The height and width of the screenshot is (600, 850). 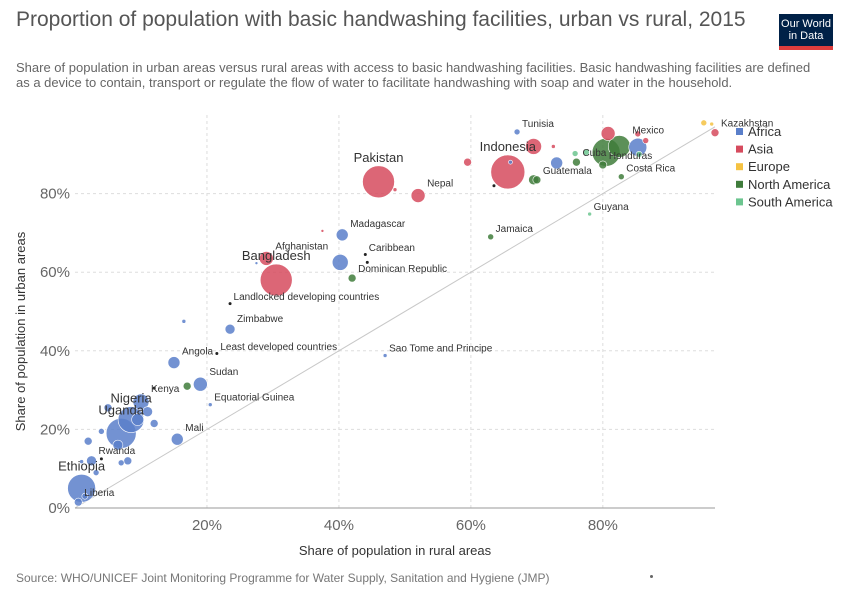 I want to click on point-label: Kenya, so click(x=165, y=389).